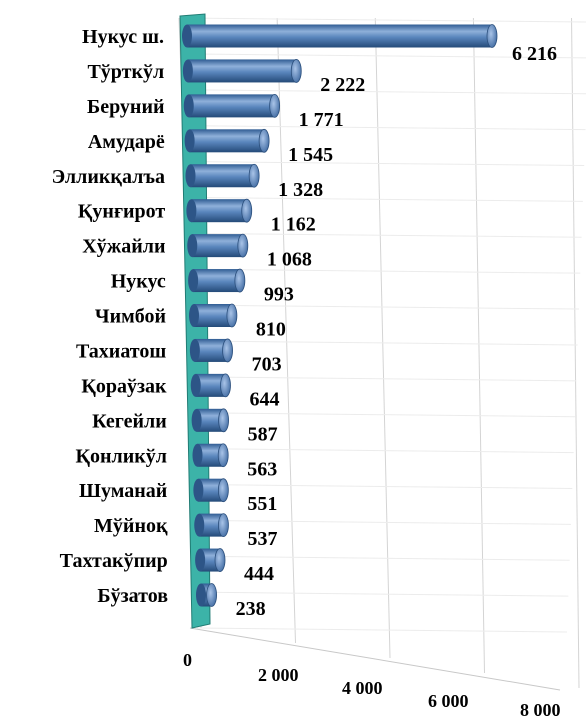 The height and width of the screenshot is (720, 586). I want to click on category-label: Тахиатош, so click(121, 351).